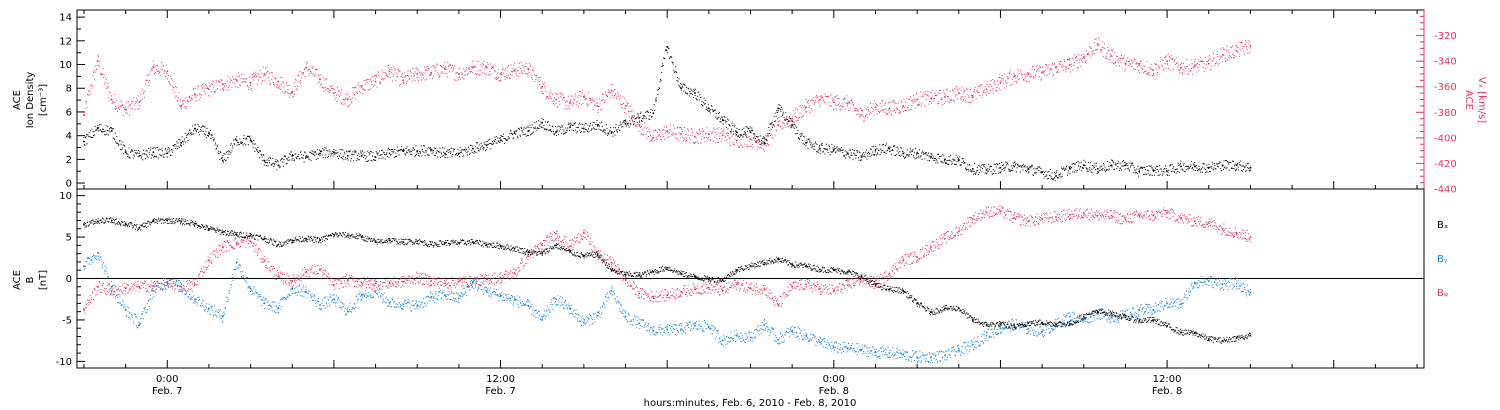 This screenshot has width=1500, height=410. What do you see at coordinates (292, 92) in the screenshot?
I see `vx-point` at bounding box center [292, 92].